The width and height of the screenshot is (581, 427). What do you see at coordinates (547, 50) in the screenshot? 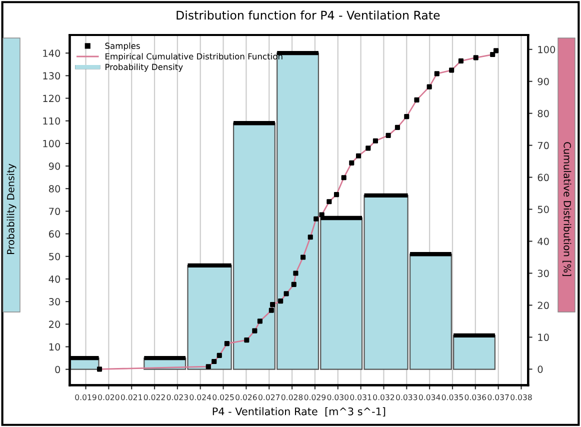
I see `y2-tick-label: 100` at bounding box center [547, 50].